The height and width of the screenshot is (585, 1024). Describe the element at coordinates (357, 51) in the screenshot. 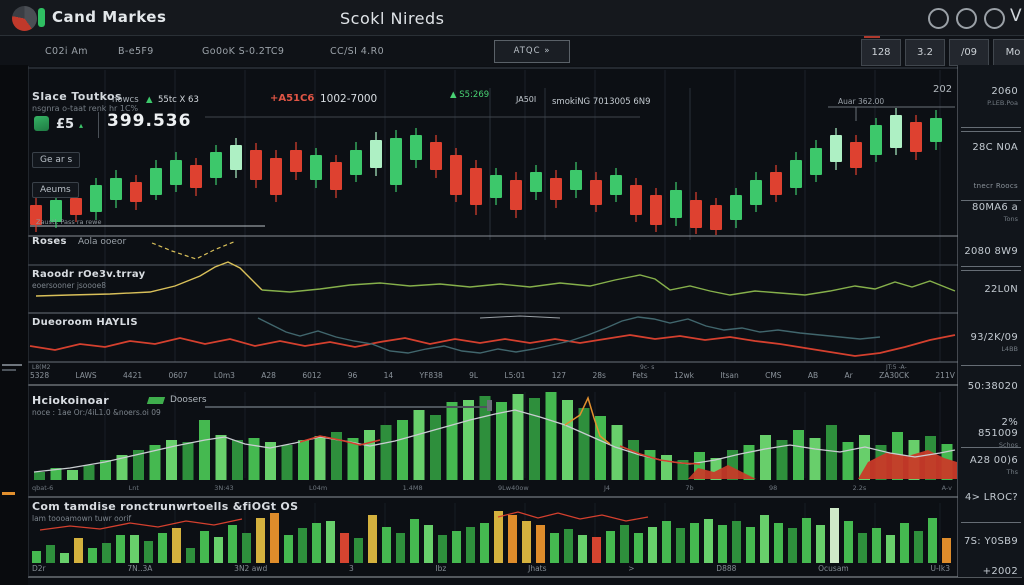

I see `toolbar-item: CC/SI 4.R0` at that location.